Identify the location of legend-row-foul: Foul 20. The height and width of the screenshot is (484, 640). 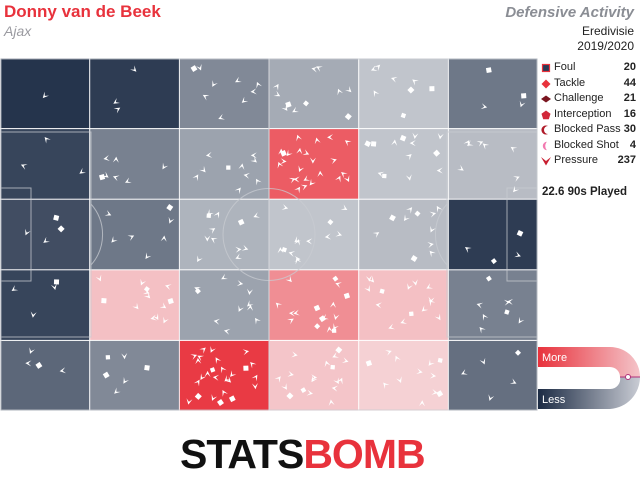
(589, 68).